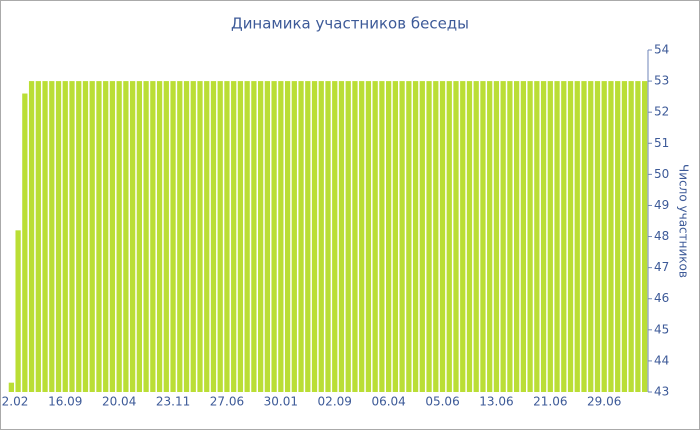 The height and width of the screenshot is (430, 700). What do you see at coordinates (496, 402) in the screenshot?
I see `x-tick-label: 13.06` at bounding box center [496, 402].